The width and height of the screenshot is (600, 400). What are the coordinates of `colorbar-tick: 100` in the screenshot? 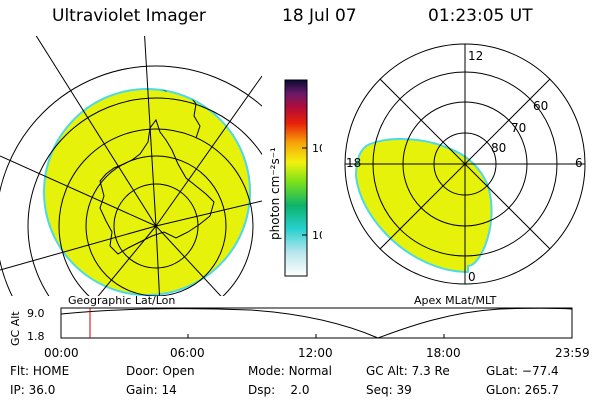 It's located at (317, 148).